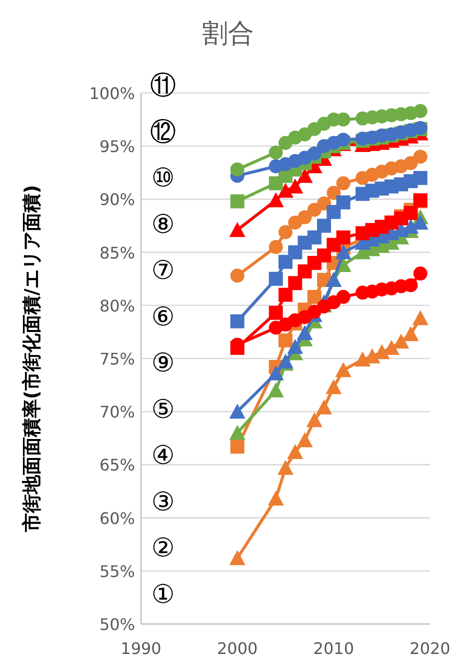  I want to click on annotation: ⑨, so click(163, 363).